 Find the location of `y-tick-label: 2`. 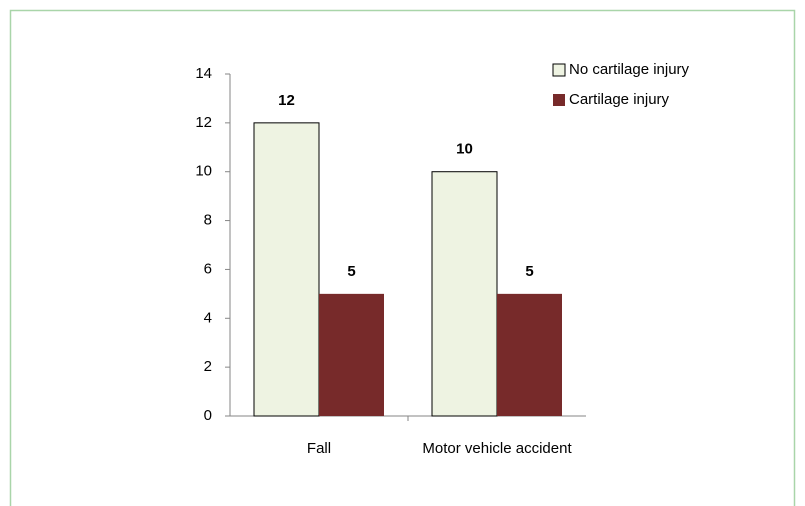

y-tick-label: 2 is located at coordinates (208, 366).